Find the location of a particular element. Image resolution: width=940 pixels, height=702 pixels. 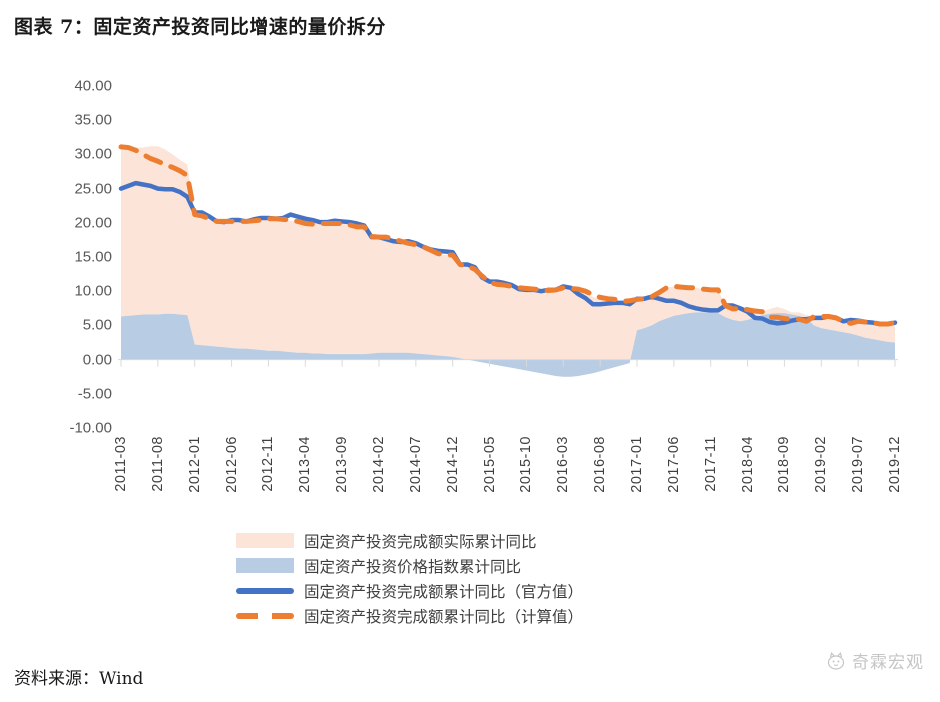

x-axis-label: 2017-11 is located at coordinates (710, 464).